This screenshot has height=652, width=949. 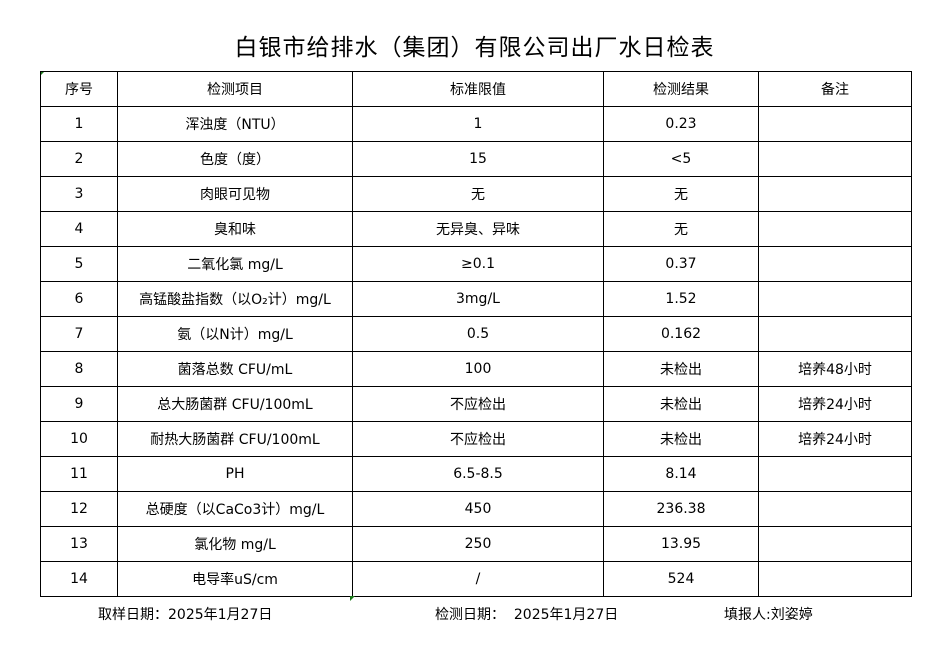 What do you see at coordinates (235, 404) in the screenshot?
I see `test-item: 总大肠菌群 CFU/100mL` at bounding box center [235, 404].